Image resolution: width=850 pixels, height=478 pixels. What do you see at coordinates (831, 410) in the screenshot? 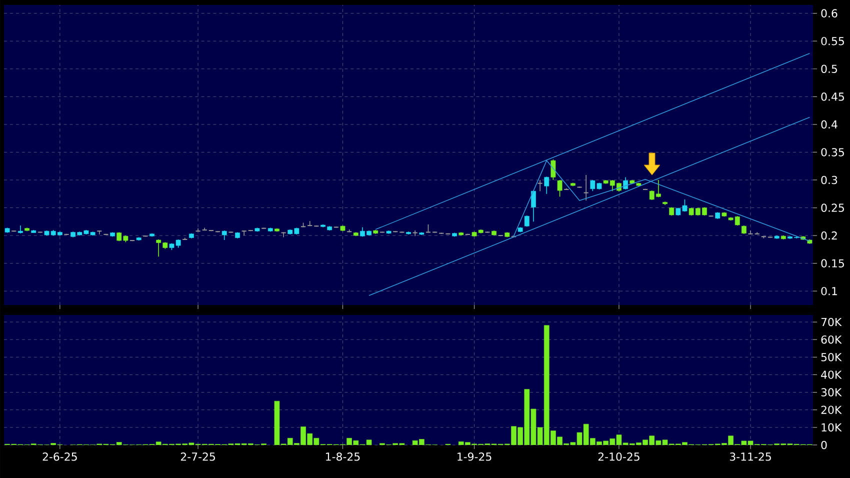
I see `y-tick-label: 20K` at bounding box center [831, 410].